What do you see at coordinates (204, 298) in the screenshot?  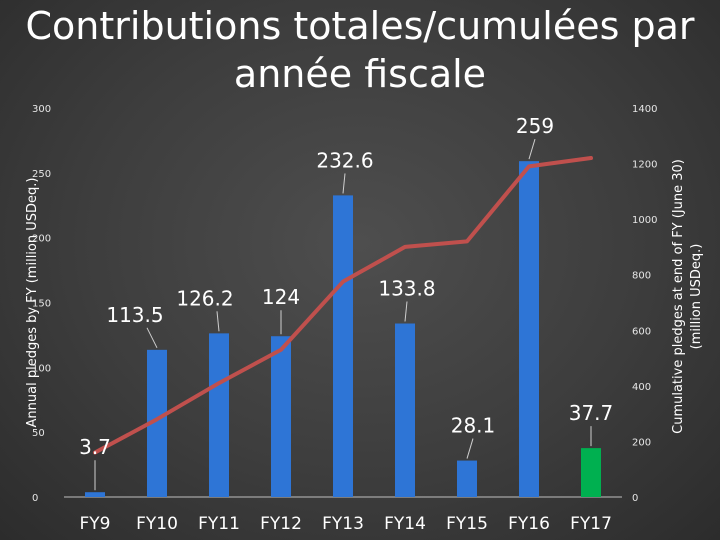 I see `data-label: 126.2` at bounding box center [204, 298].